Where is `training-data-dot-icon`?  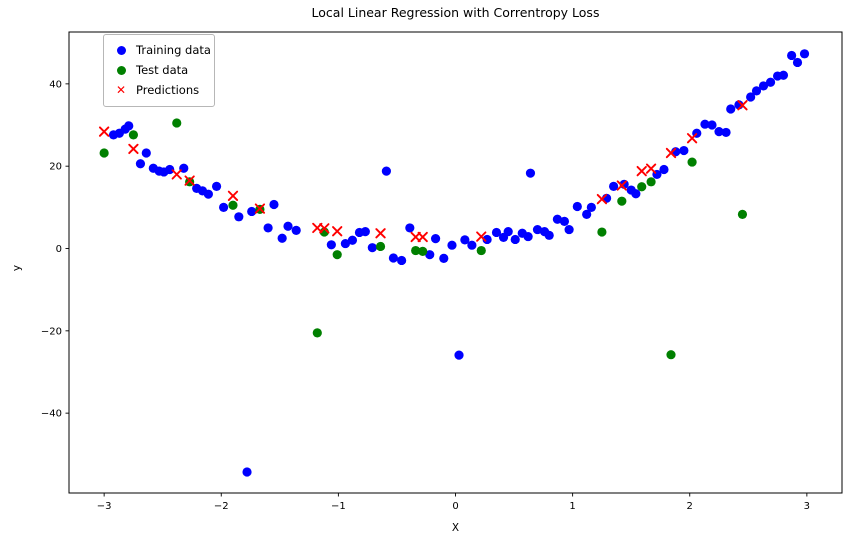
training-data-dot-icon is located at coordinates (121, 50).